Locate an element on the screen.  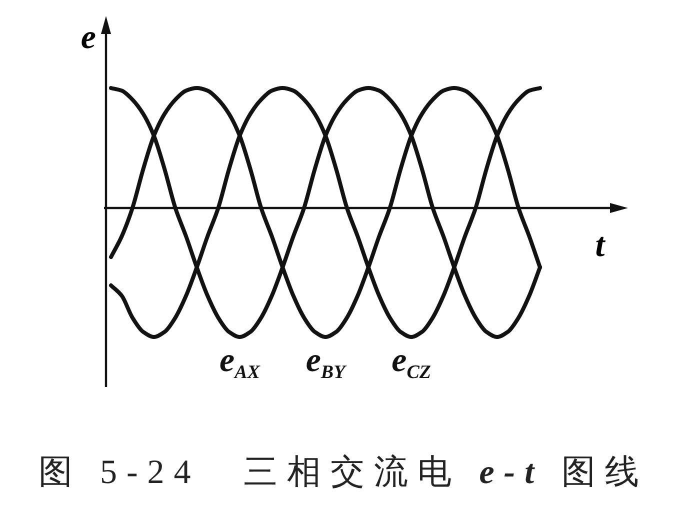
series-label: e$_{CZ}$ is located at coordinates (412, 362).